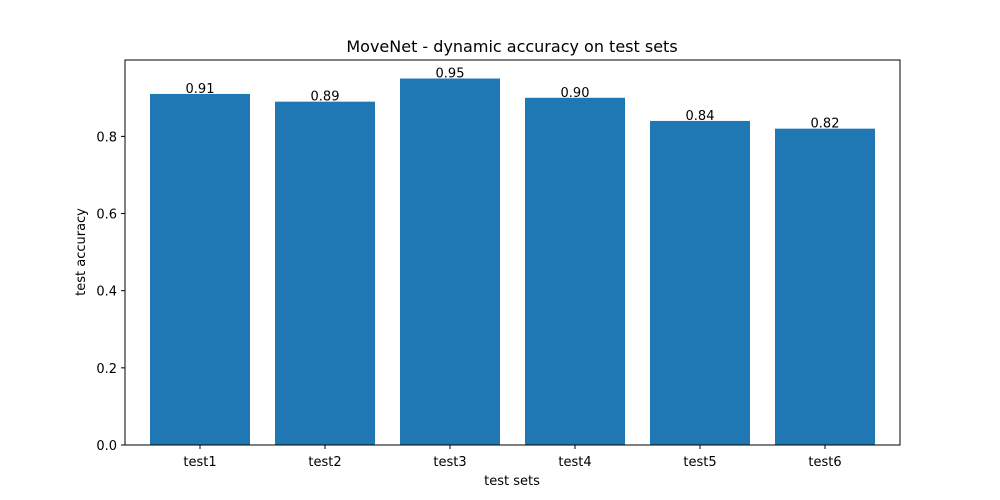  What do you see at coordinates (511, 46) in the screenshot?
I see `chart-title: MoveNet - dynamic accuracy on test sets` at bounding box center [511, 46].